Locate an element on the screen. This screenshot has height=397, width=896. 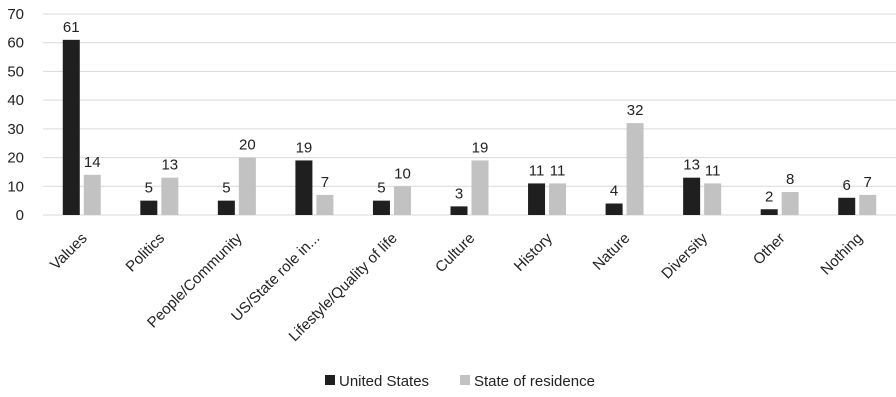
y-tick-label: 70 is located at coordinates (15, 14).